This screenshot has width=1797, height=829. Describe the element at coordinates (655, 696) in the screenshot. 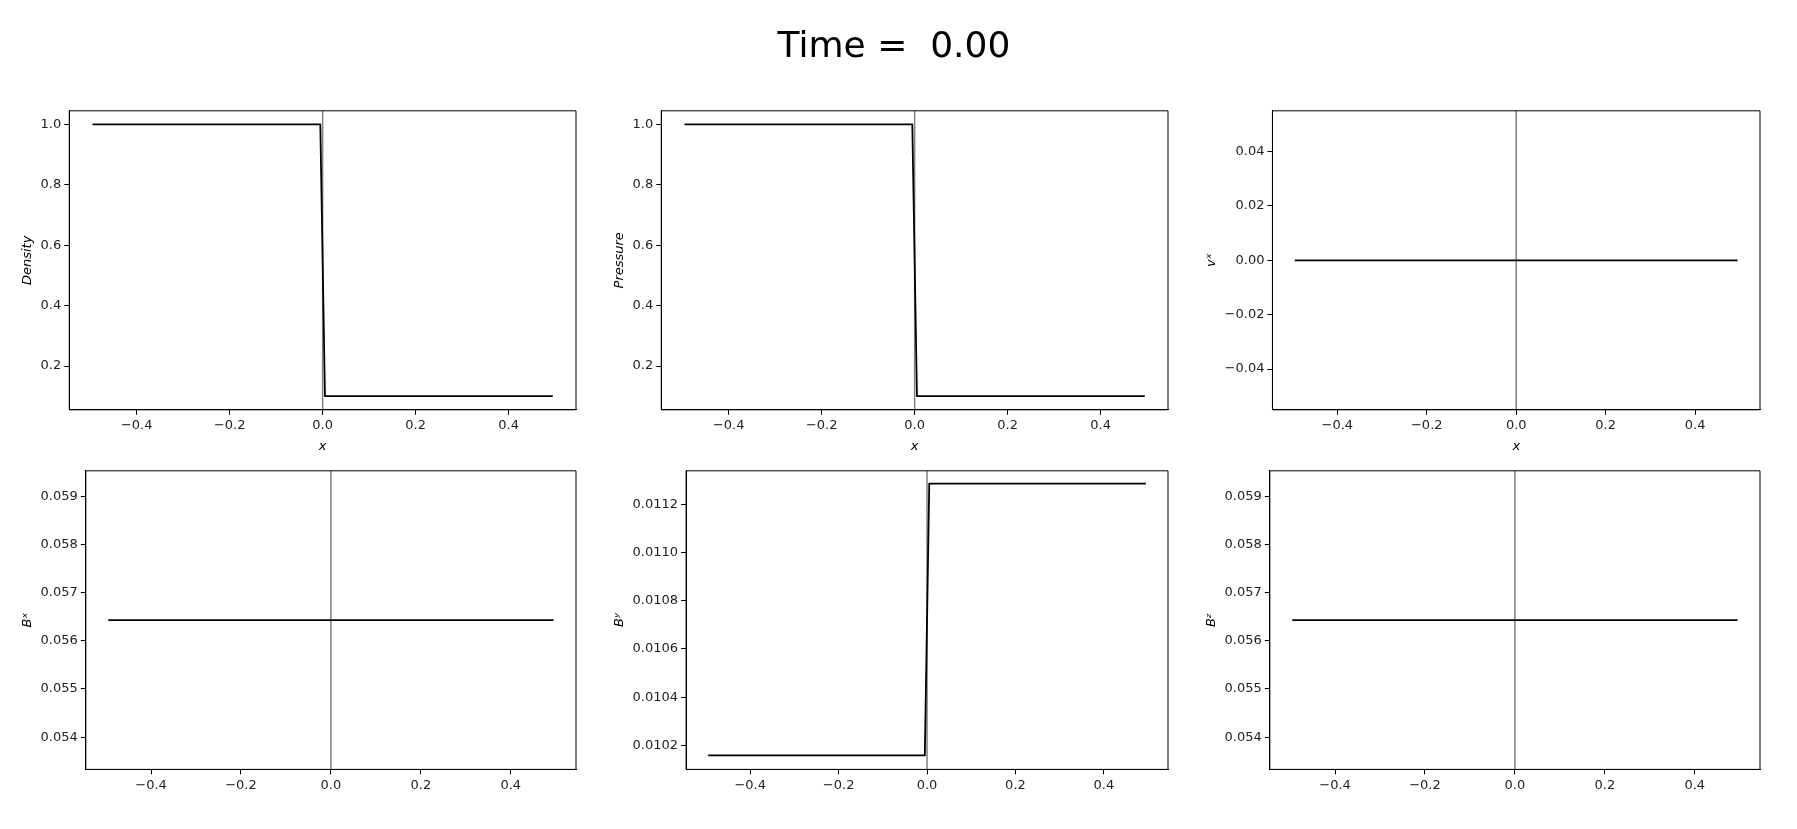

I see `y-tick-label: 0.0104` at that location.